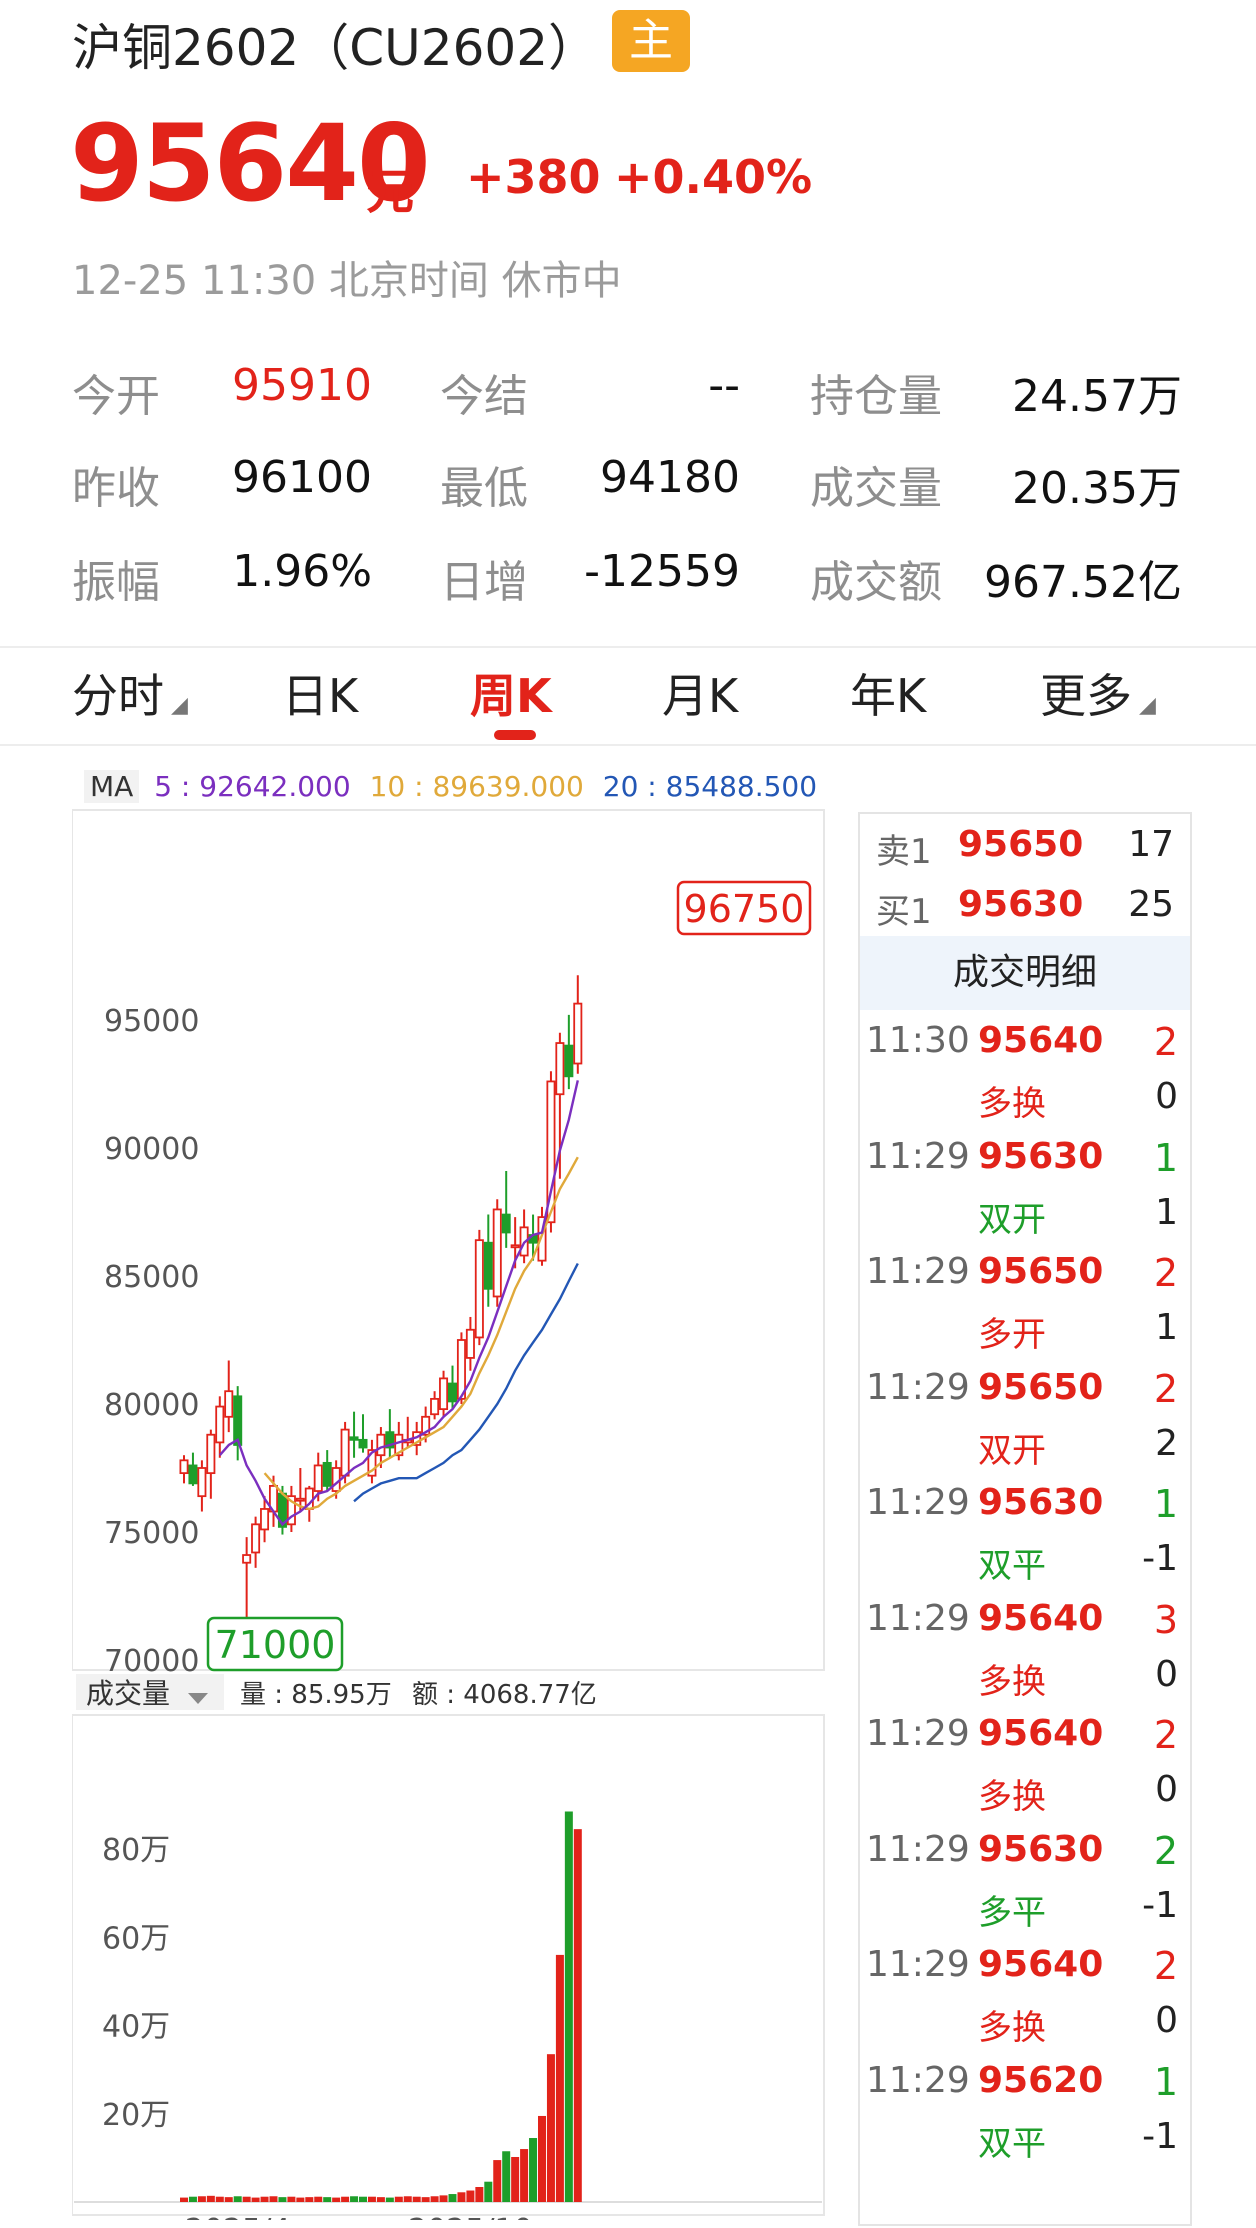 This screenshot has width=1256, height=2228. What do you see at coordinates (1165, 1619) in the screenshot?
I see `trade-volume: 3` at bounding box center [1165, 1619].